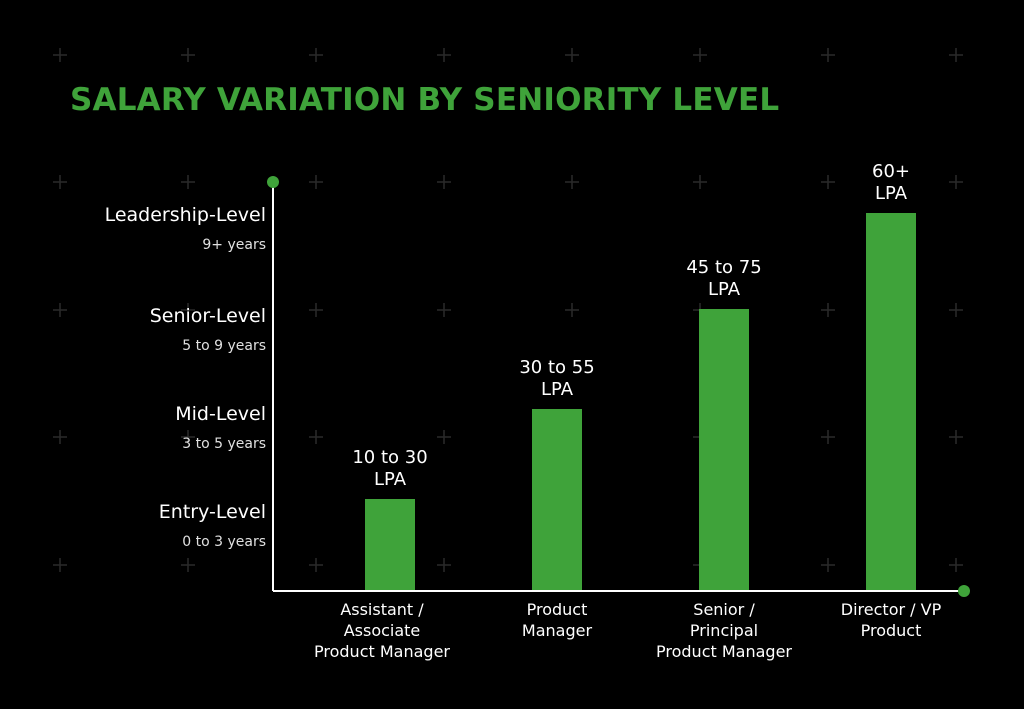 This screenshot has height=709, width=1024. I want to click on y-level-label: Mid-Level, so click(220, 414).